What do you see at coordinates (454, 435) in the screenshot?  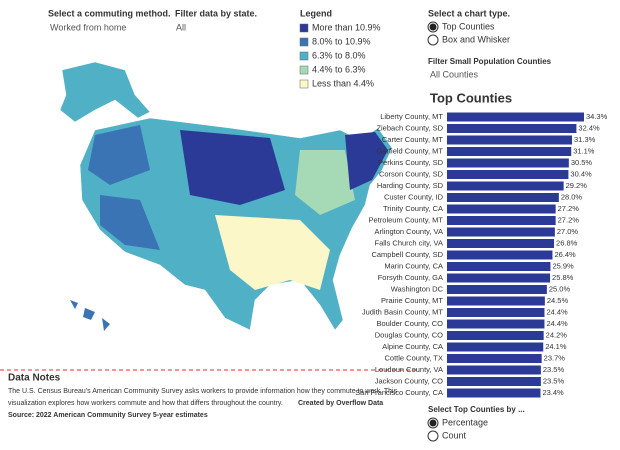 I see `radio-label: Count` at bounding box center [454, 435].